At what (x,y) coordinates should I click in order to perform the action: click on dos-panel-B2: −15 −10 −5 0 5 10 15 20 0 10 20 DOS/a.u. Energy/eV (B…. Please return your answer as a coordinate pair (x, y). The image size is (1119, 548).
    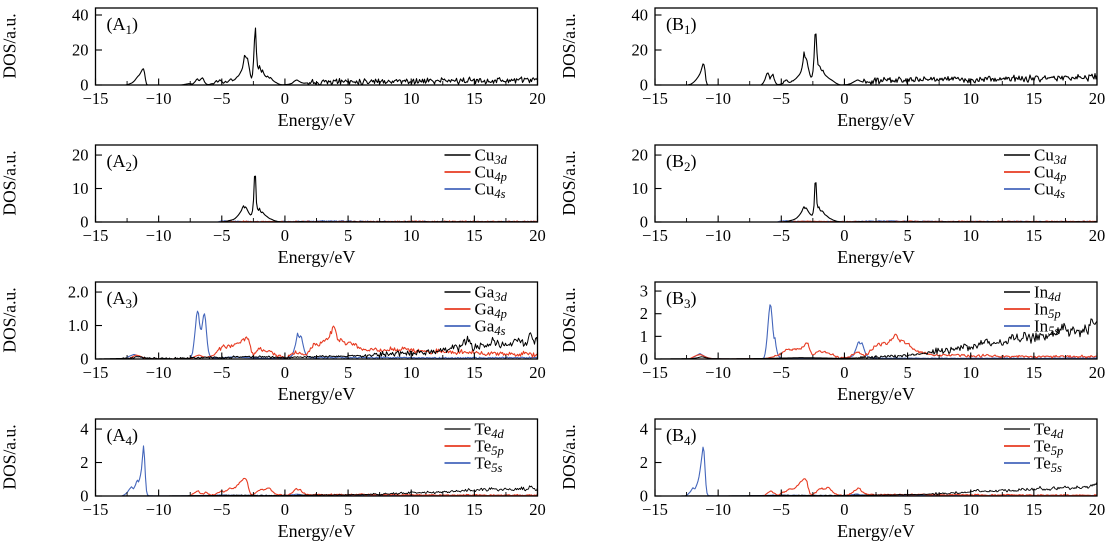
    Looking at the image, I should click on (833, 205).